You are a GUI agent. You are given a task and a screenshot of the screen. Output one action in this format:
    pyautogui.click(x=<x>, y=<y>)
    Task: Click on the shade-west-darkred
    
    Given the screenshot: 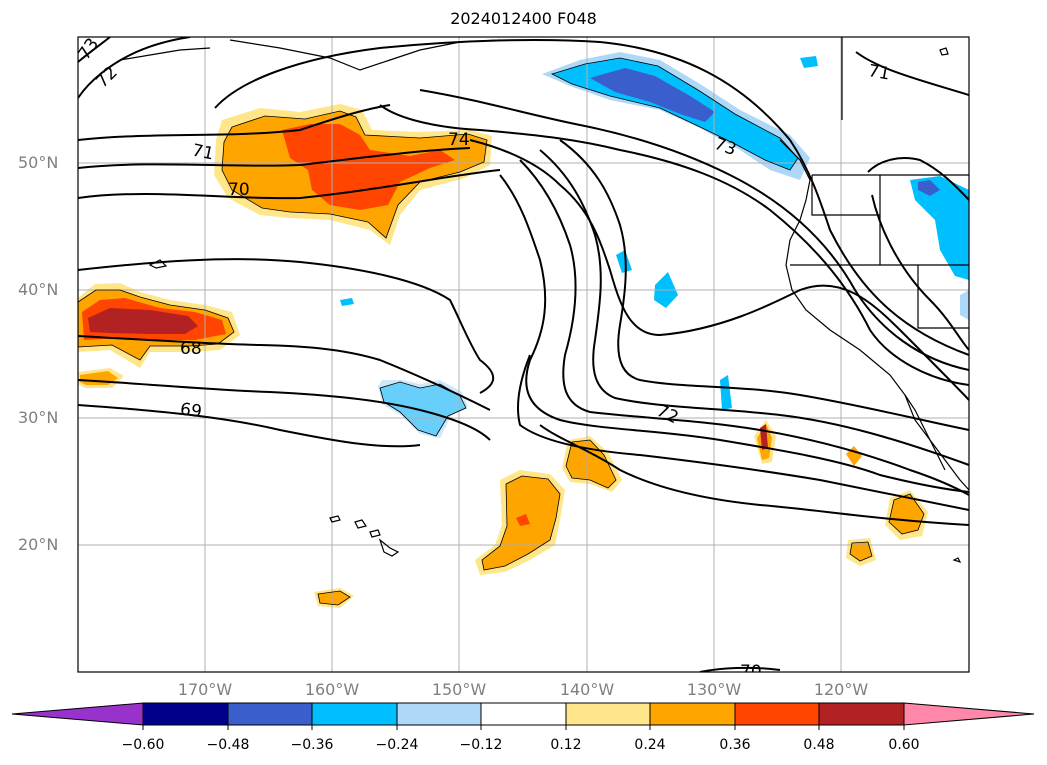 What is the action you would take?
    pyautogui.click(x=143, y=321)
    